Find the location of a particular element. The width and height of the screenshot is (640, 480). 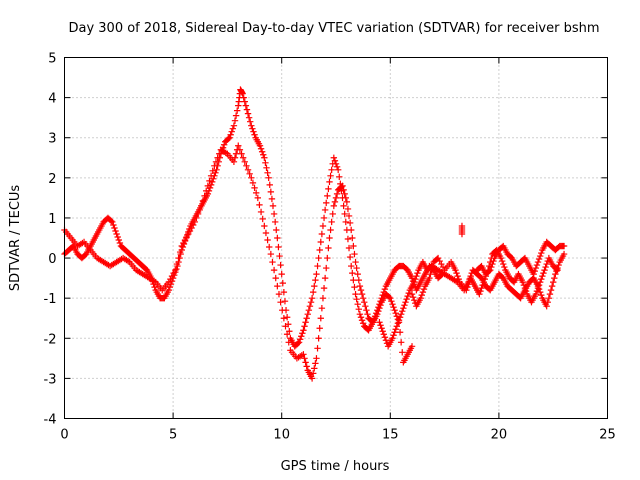

series-track-e is located at coordinates (484, 278).